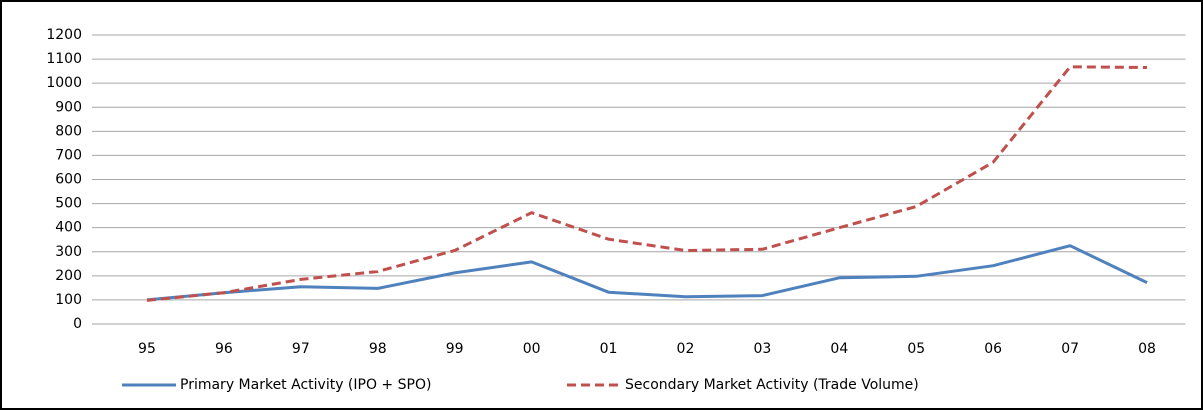 The width and height of the screenshot is (1203, 410). Describe the element at coordinates (68, 228) in the screenshot. I see `y-tick-label: 400` at that location.